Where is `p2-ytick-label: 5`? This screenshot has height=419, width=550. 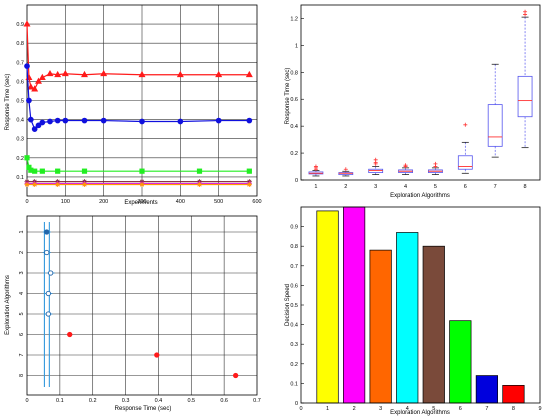 p2-ytick-label: 5 is located at coordinates (22, 313).